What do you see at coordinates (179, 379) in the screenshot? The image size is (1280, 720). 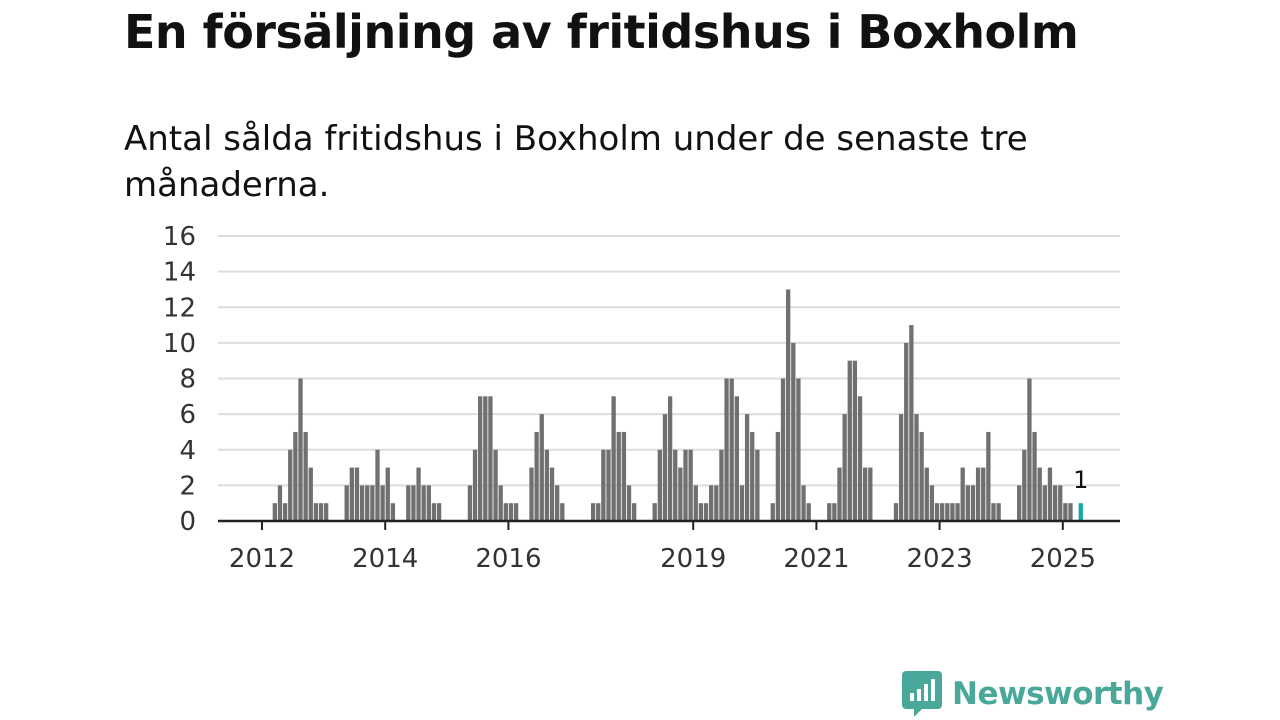 I see `y-axis-ticks: 0 2 4 6 8 10 12 14 16` at bounding box center [179, 379].